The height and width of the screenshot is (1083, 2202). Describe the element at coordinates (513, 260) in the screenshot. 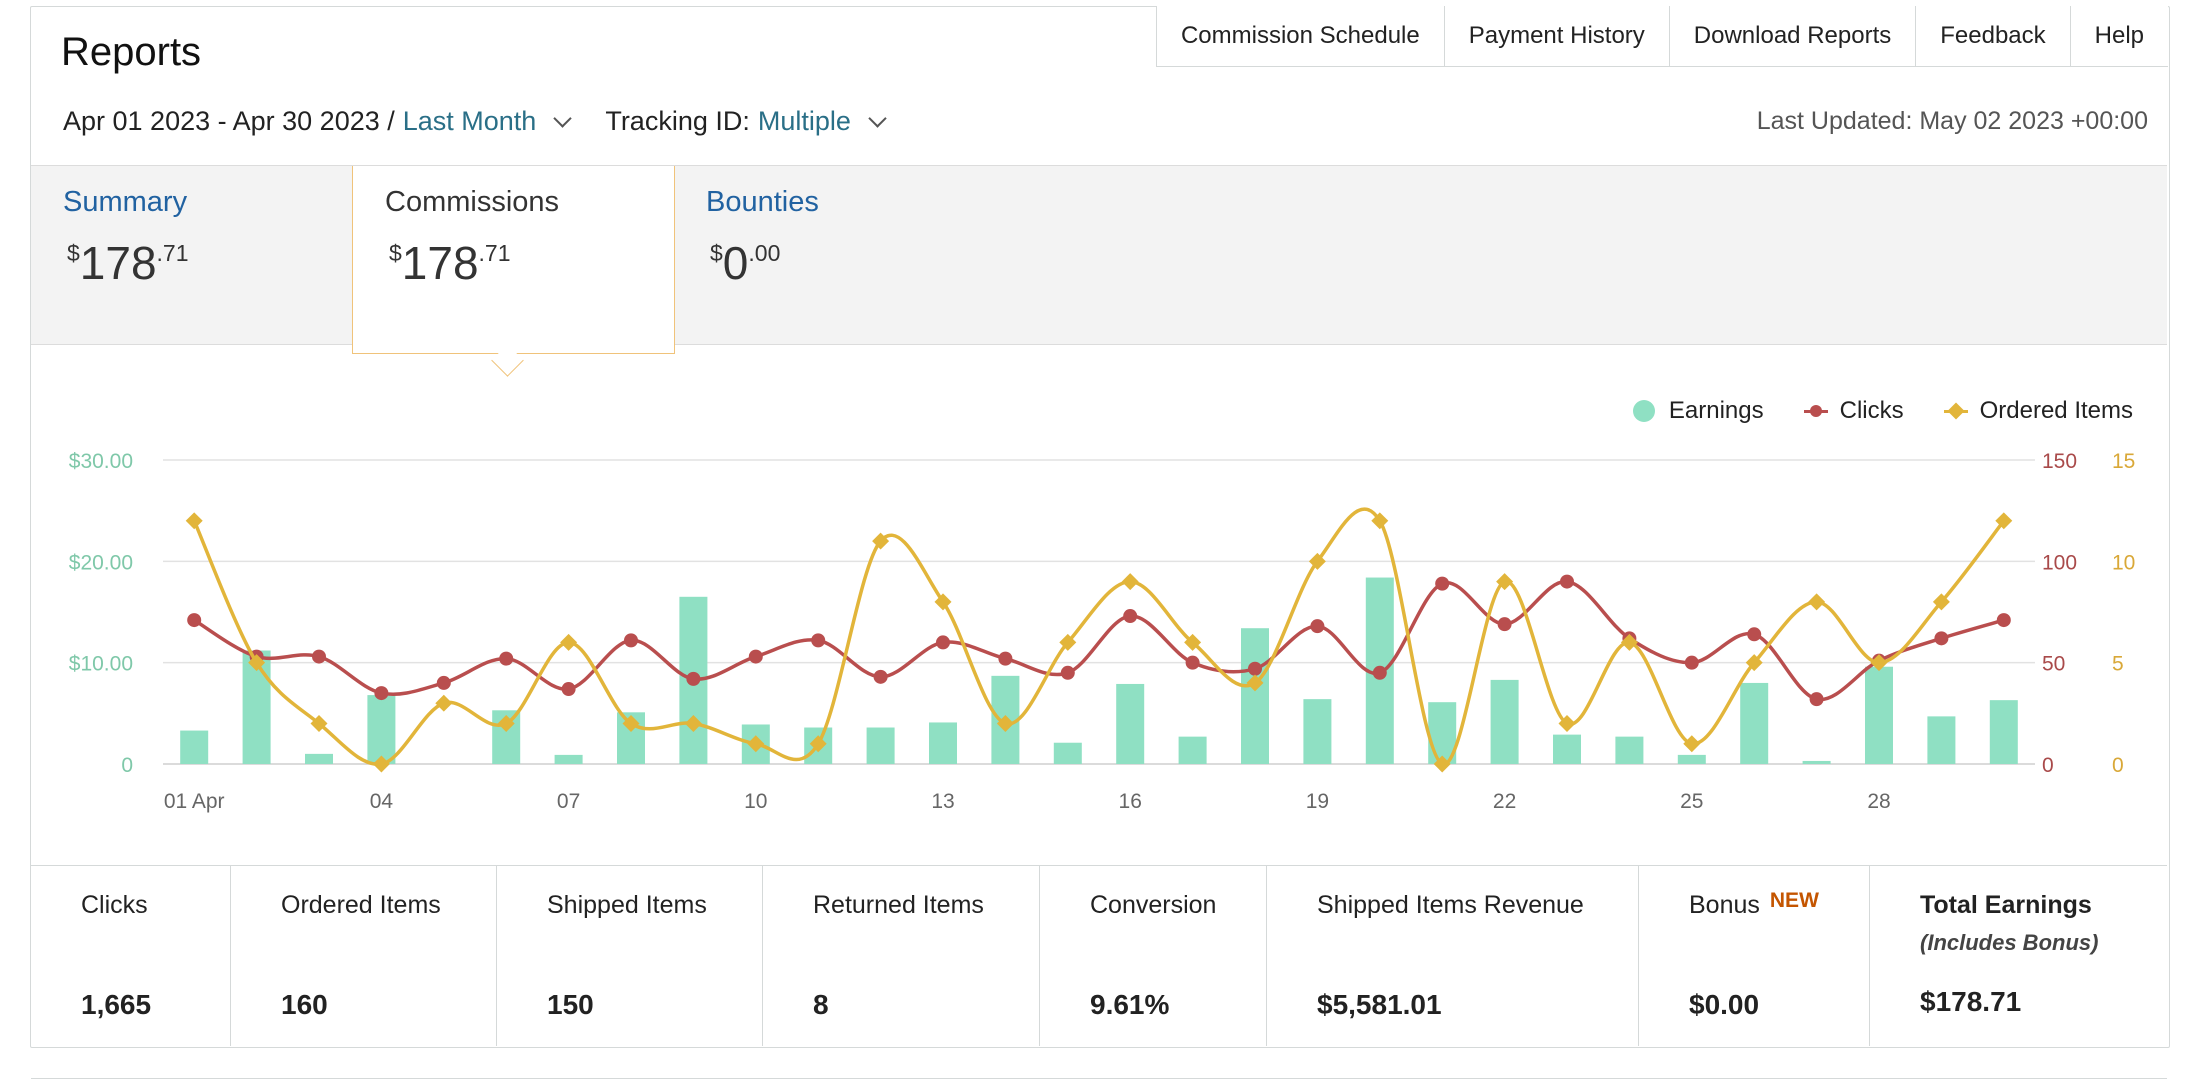

I see `tab-commissions: Commissions $178.71` at that location.